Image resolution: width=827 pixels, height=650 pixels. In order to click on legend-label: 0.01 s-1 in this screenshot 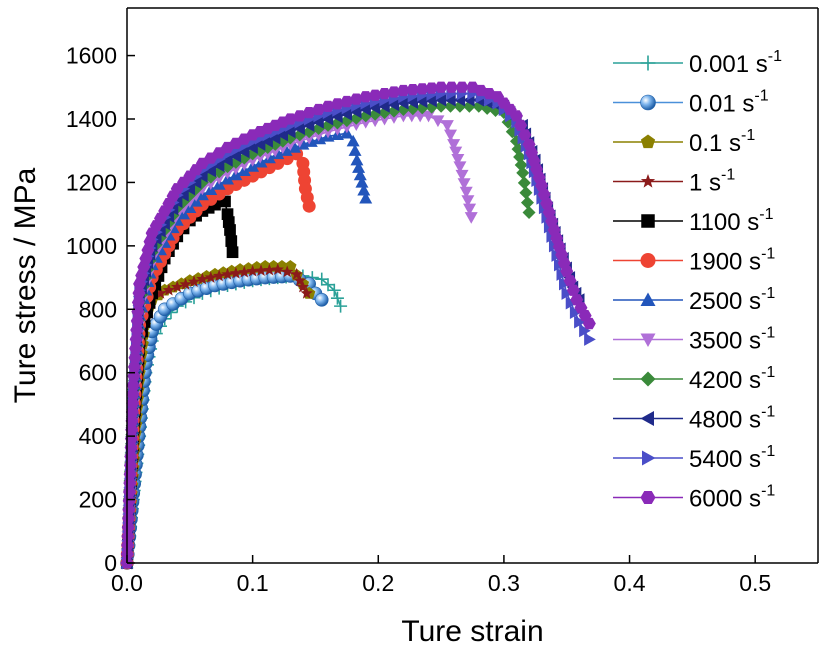, I will do `click(729, 103)`.